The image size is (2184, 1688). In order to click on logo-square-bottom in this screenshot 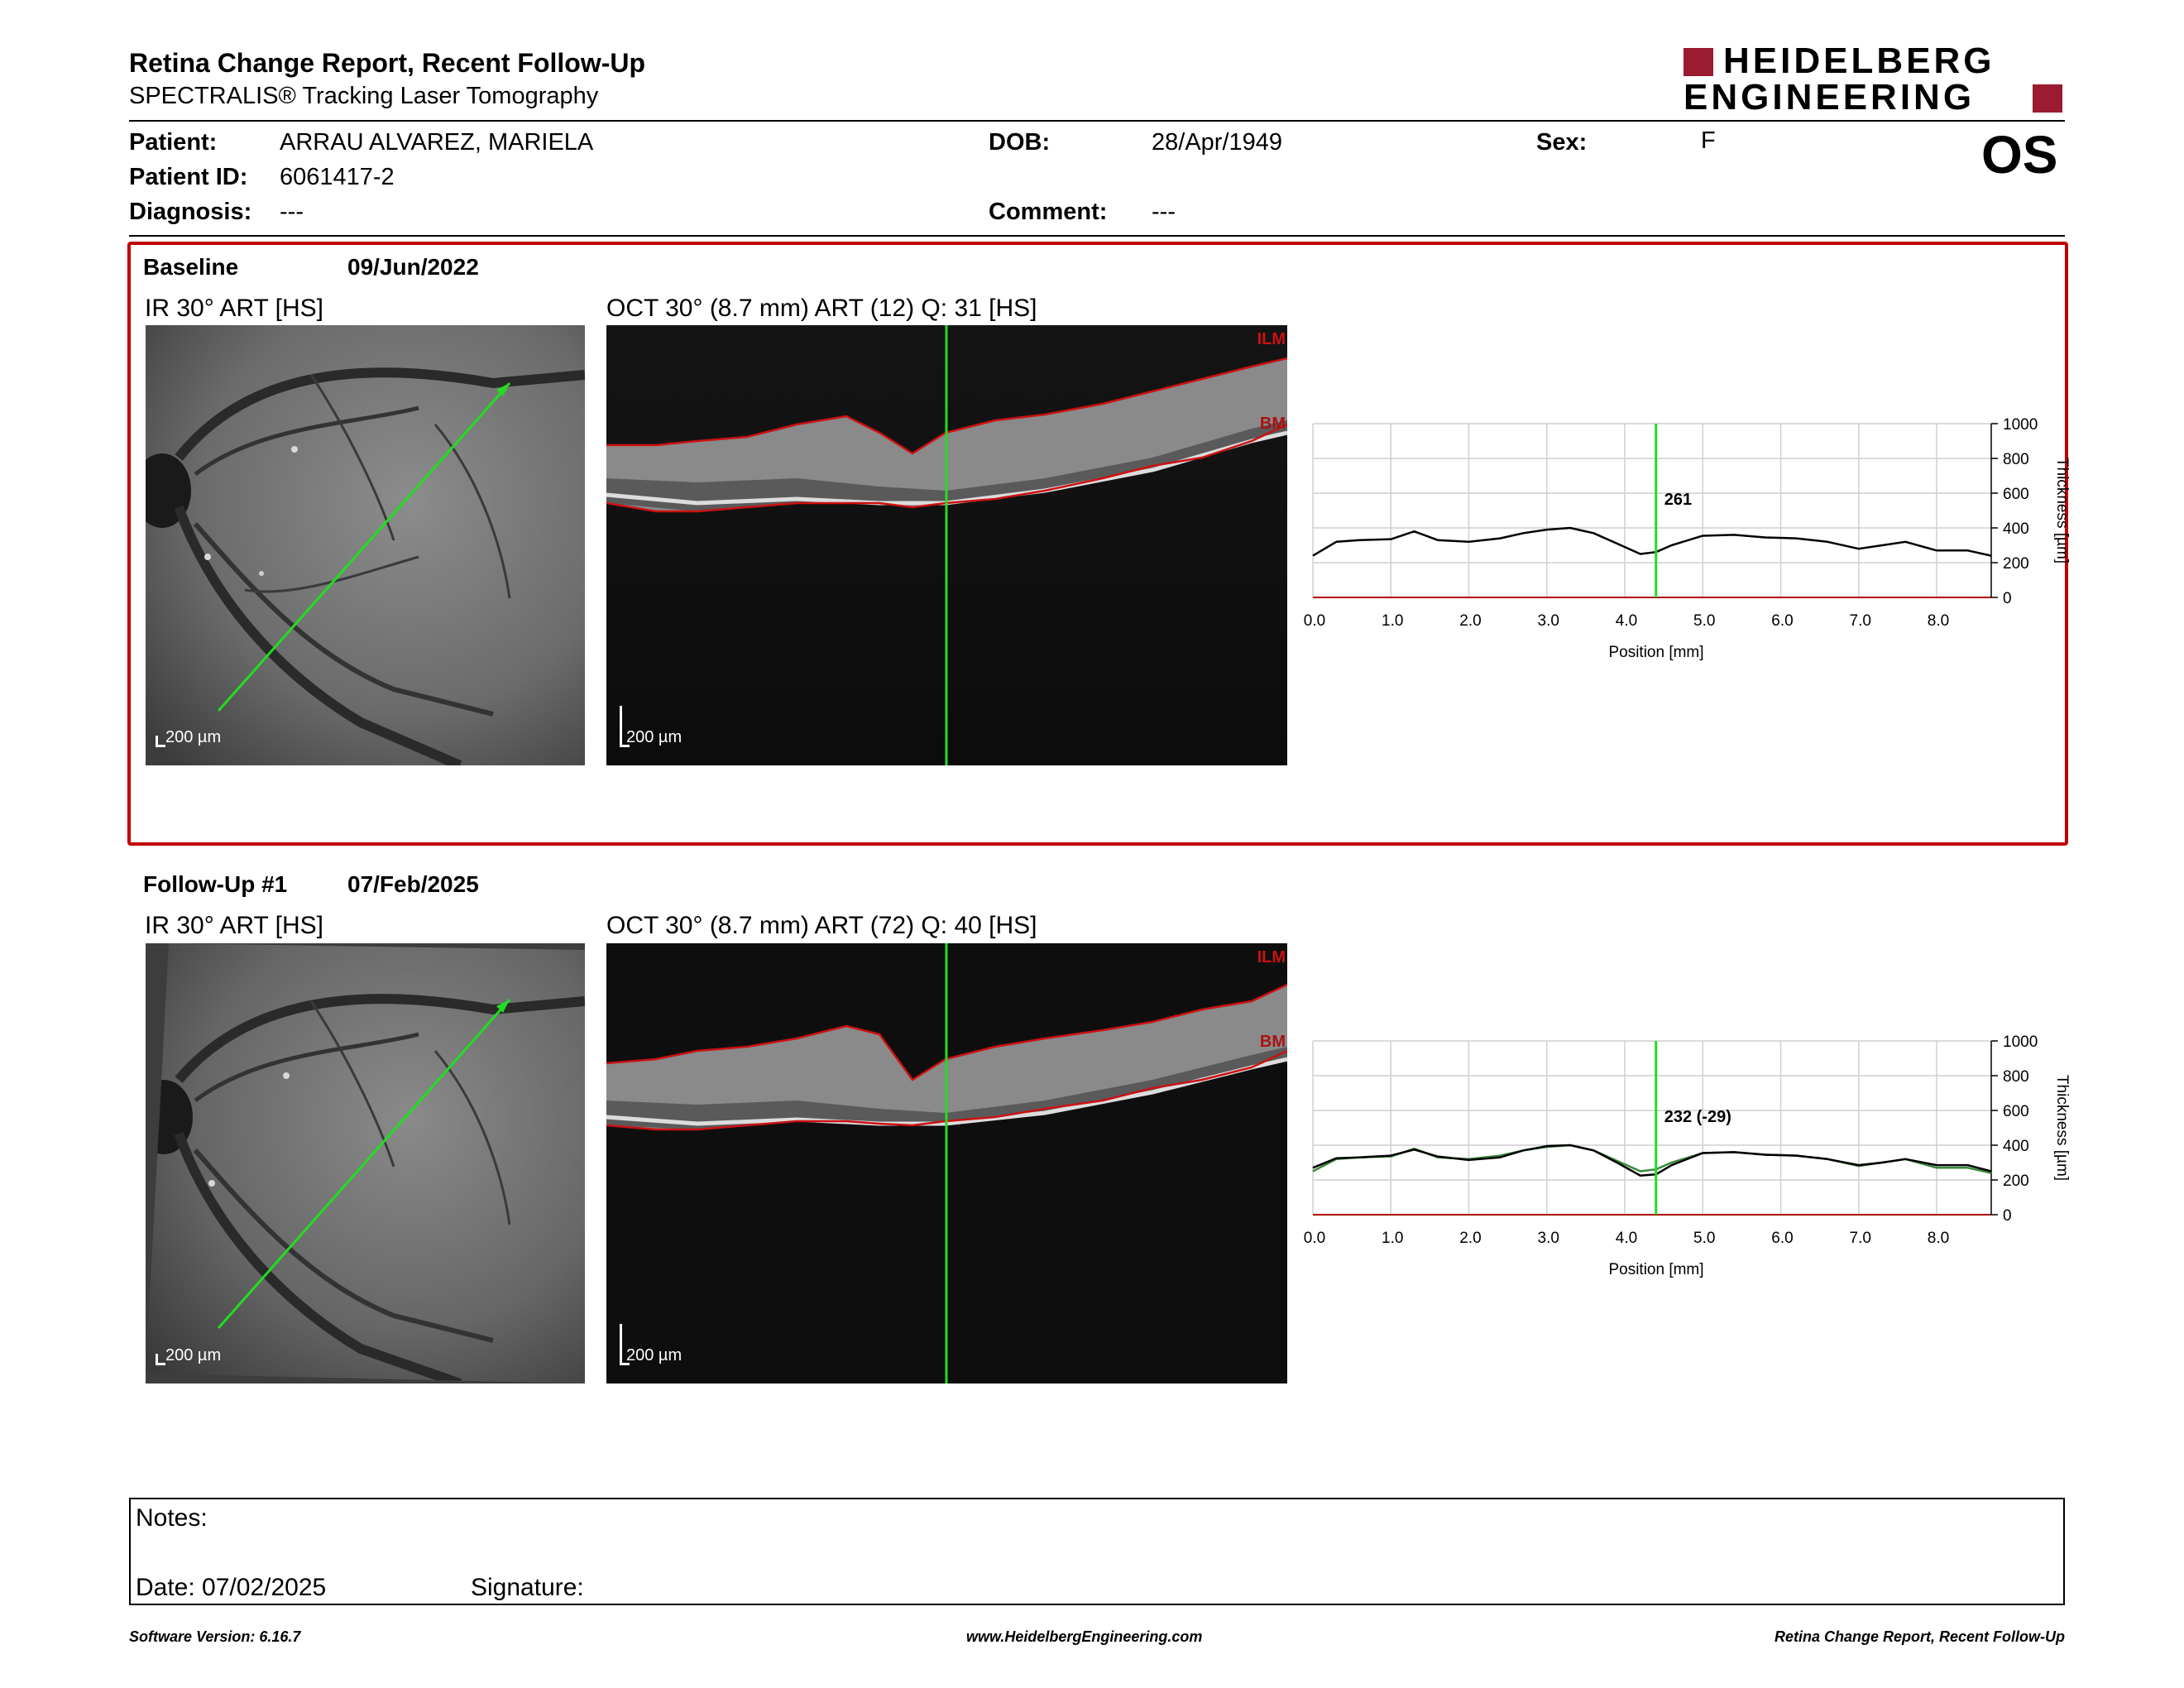, I will do `click(2047, 98)`.